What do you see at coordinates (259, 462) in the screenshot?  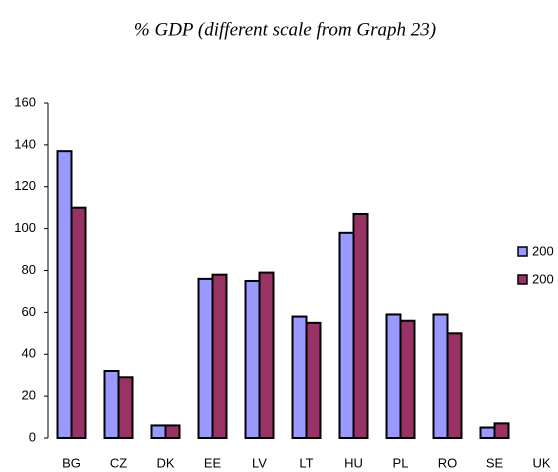 I see `x-tick-label: LV` at bounding box center [259, 462].